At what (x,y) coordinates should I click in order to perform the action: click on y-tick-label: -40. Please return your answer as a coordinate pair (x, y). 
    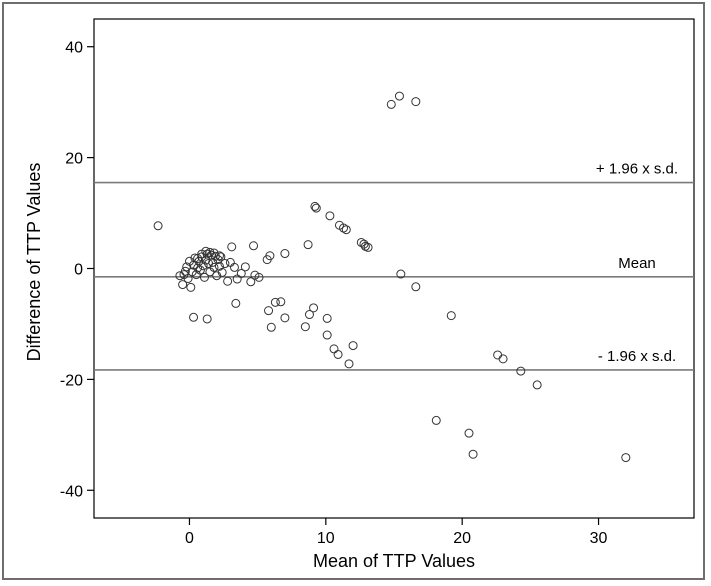
    Looking at the image, I should click on (71, 491).